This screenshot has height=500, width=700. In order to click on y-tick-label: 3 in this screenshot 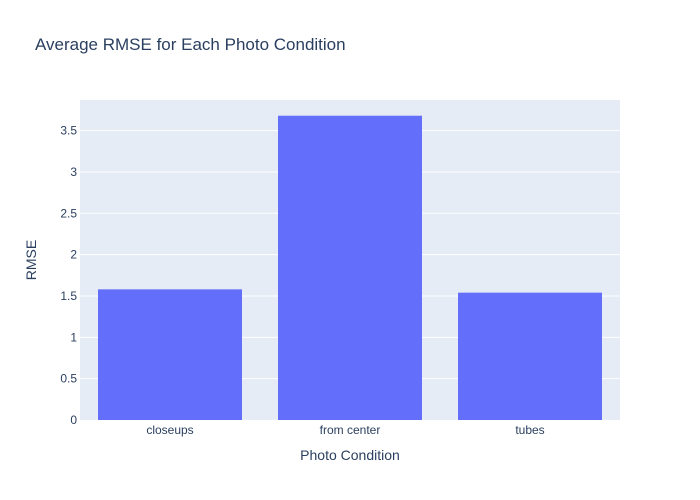, I will do `click(73, 172)`.